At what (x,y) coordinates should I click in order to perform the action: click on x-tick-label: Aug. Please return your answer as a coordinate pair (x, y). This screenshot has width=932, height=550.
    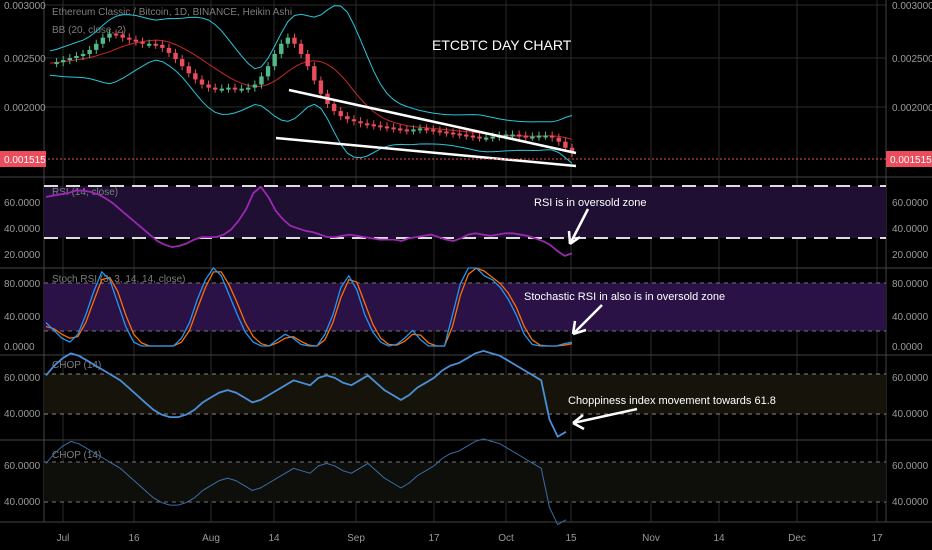
    Looking at the image, I should click on (211, 538).